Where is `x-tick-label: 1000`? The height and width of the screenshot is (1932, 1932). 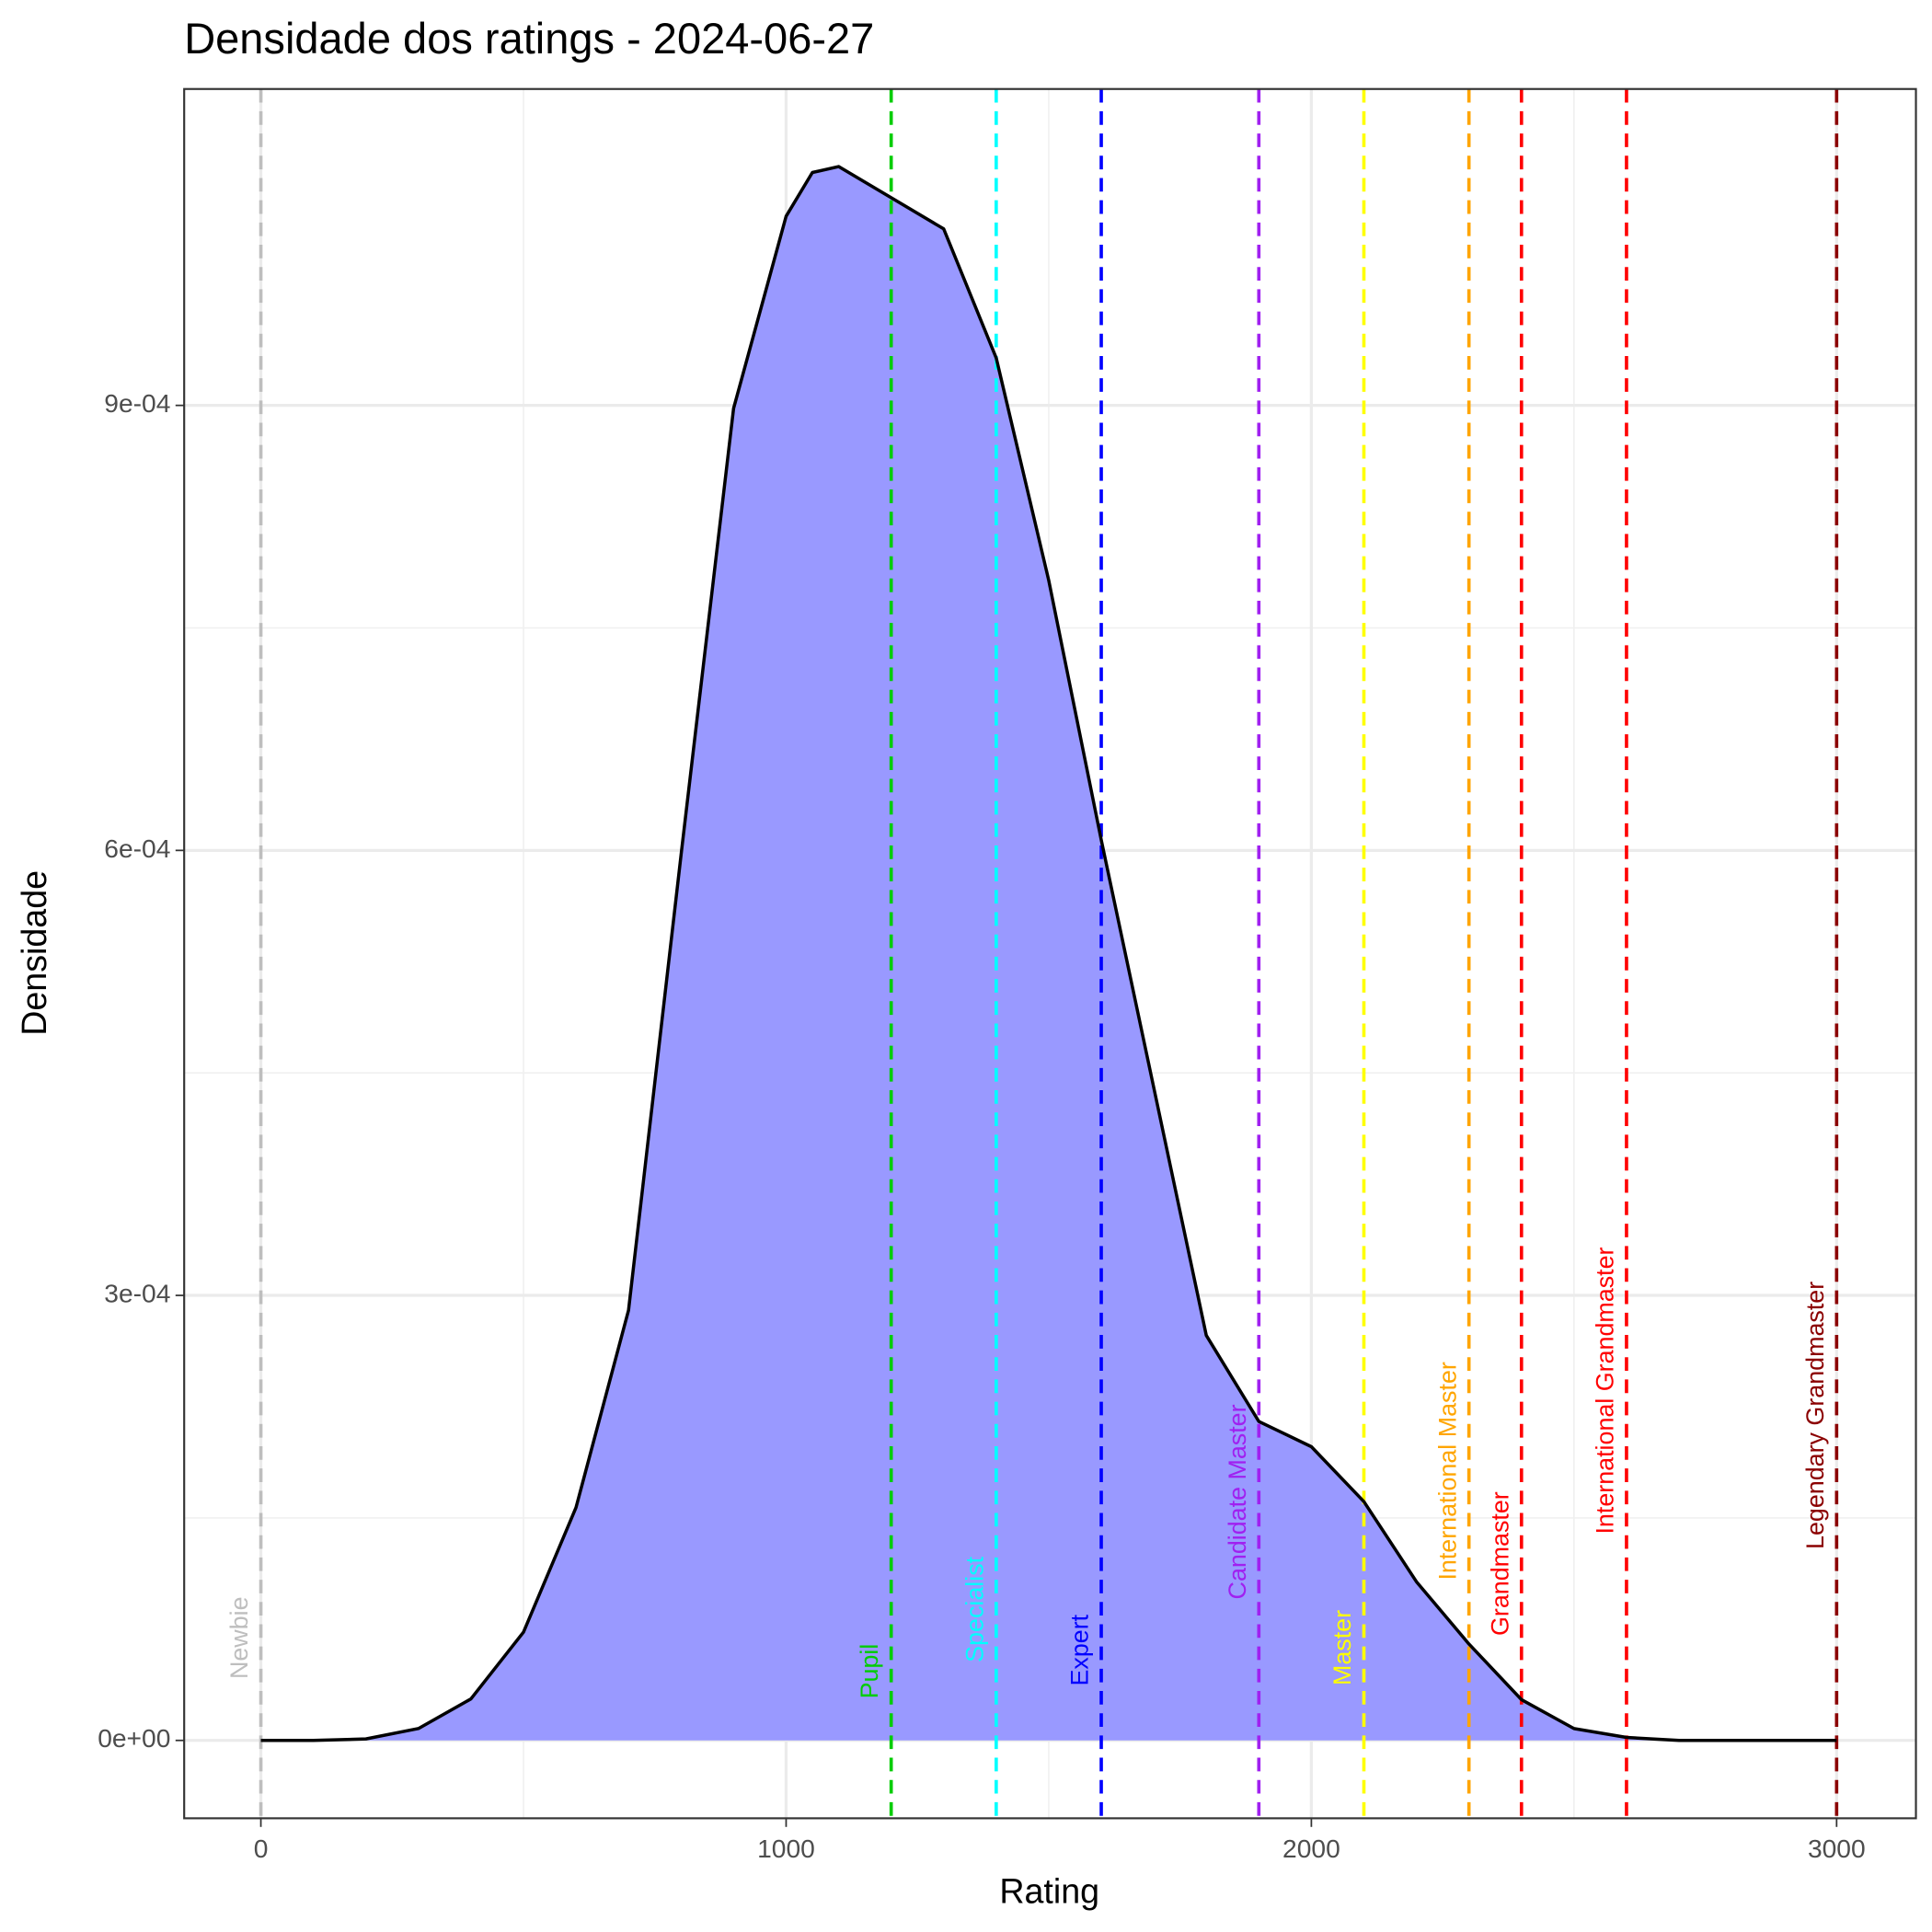
x-tick-label: 1000 is located at coordinates (786, 1848).